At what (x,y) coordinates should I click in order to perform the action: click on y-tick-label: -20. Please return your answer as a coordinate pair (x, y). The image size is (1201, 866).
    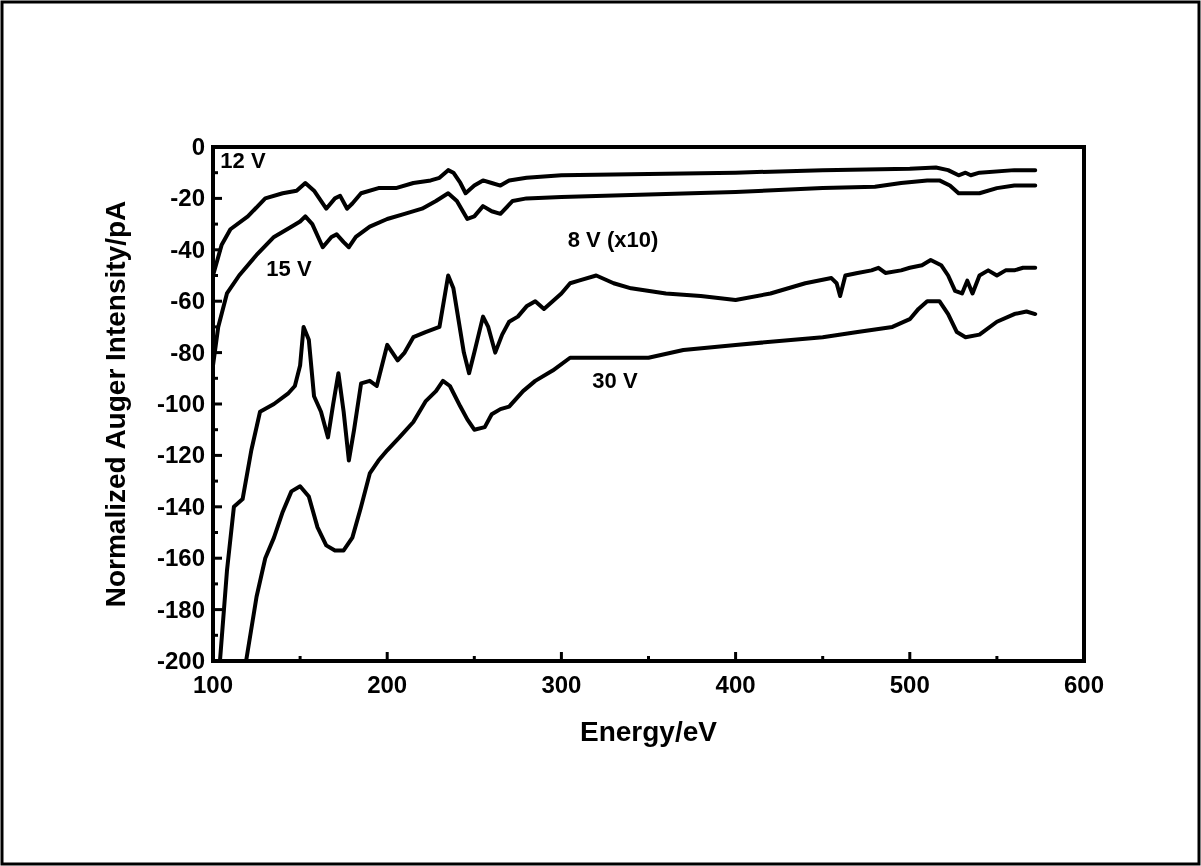
    Looking at the image, I should click on (187, 198).